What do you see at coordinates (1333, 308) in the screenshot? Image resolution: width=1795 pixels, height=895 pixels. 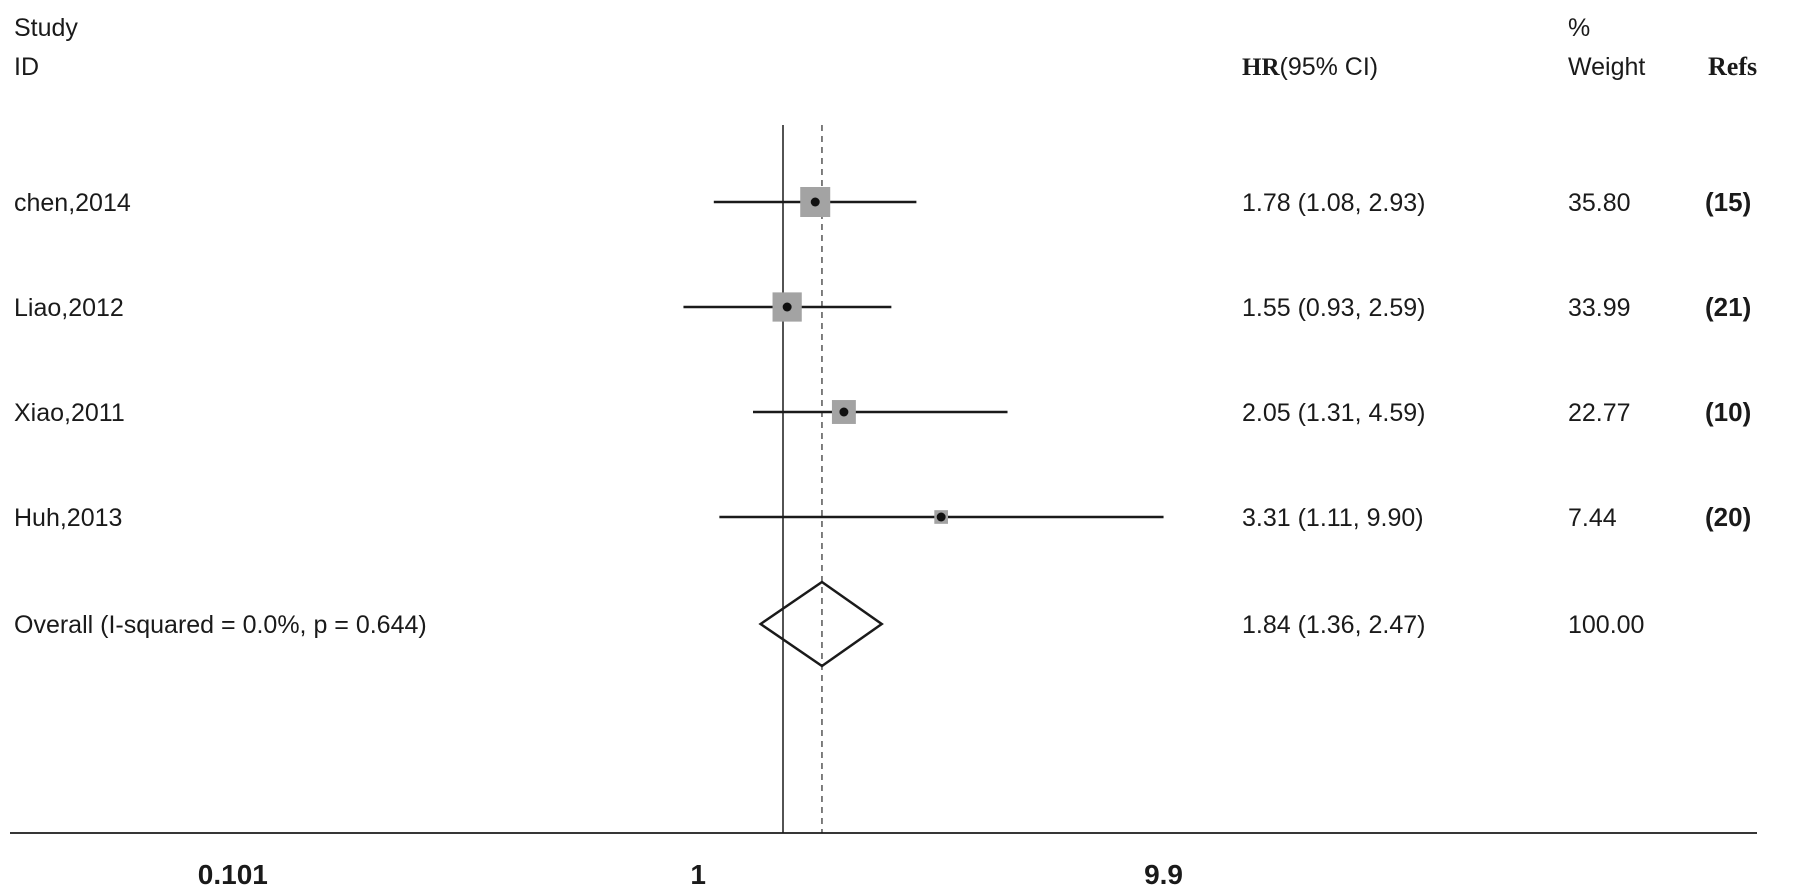 I see `hr-ci-text: 1.55 (0.93, 2.59)` at bounding box center [1333, 308].